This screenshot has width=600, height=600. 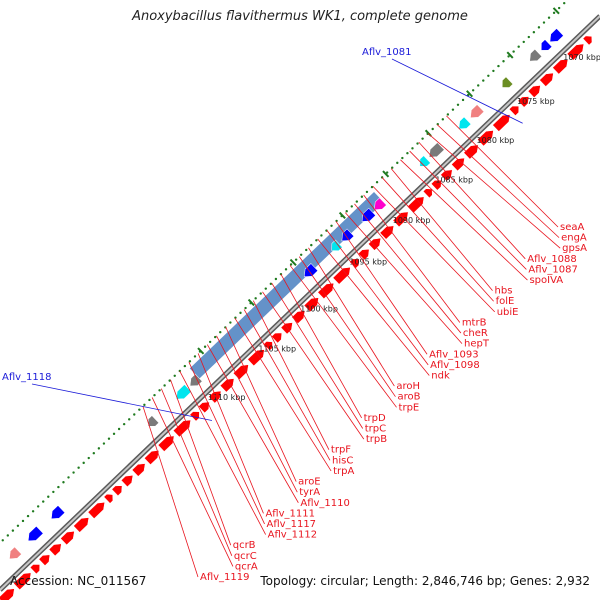 I want to click on accession-text: Accession: NC_011567, so click(x=78, y=581).